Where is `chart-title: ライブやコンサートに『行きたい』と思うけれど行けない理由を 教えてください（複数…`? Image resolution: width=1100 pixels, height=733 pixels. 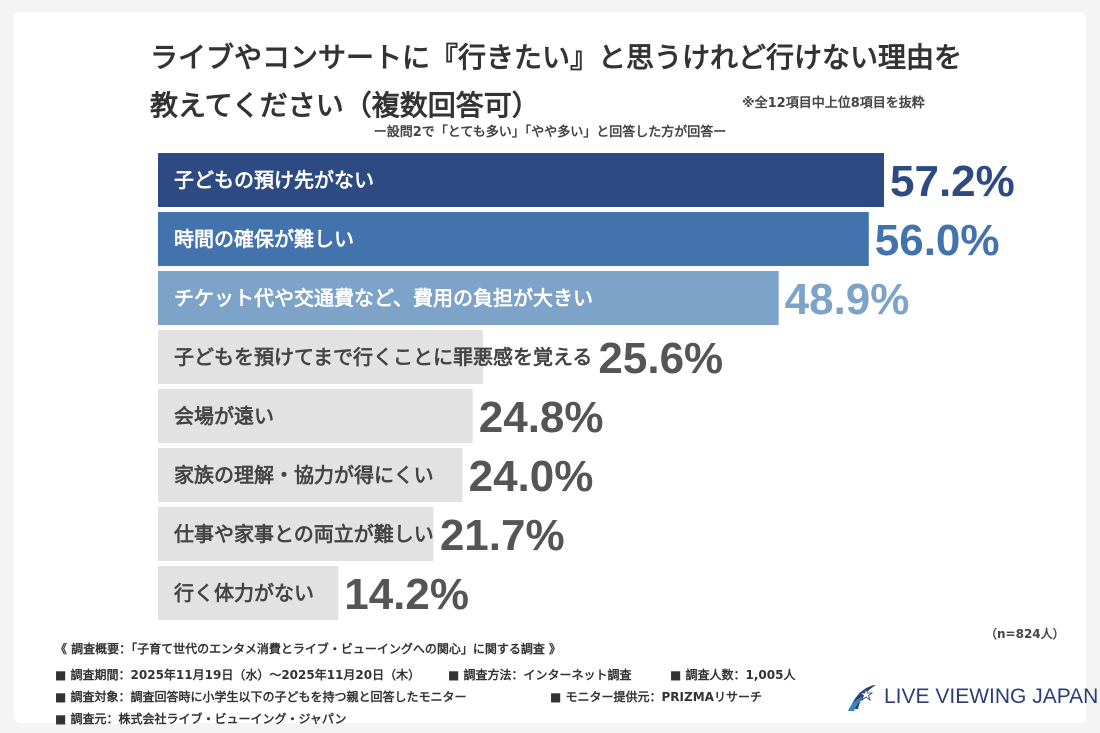
chart-title: ライブやコンサートに『行きたい』と思うけれど行けない理由を 教えてください（複数… is located at coordinates (560, 82).